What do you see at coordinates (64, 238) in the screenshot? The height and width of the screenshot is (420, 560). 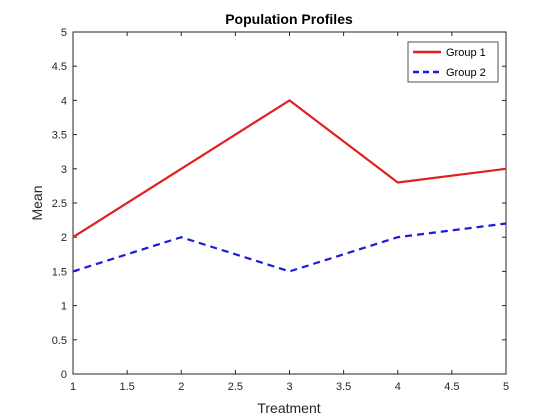 I see `y-tick-label: 2` at bounding box center [64, 238].